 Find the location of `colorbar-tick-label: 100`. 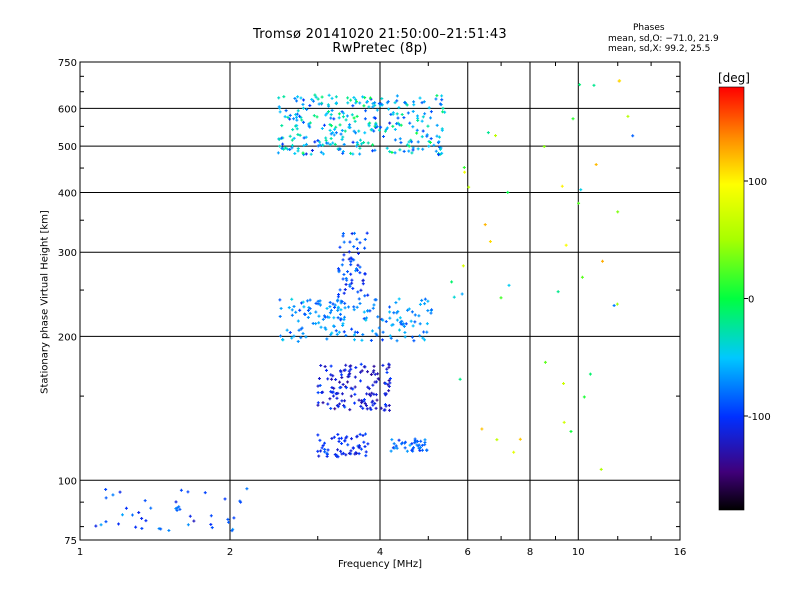

colorbar-tick-label: 100 is located at coordinates (757, 182).